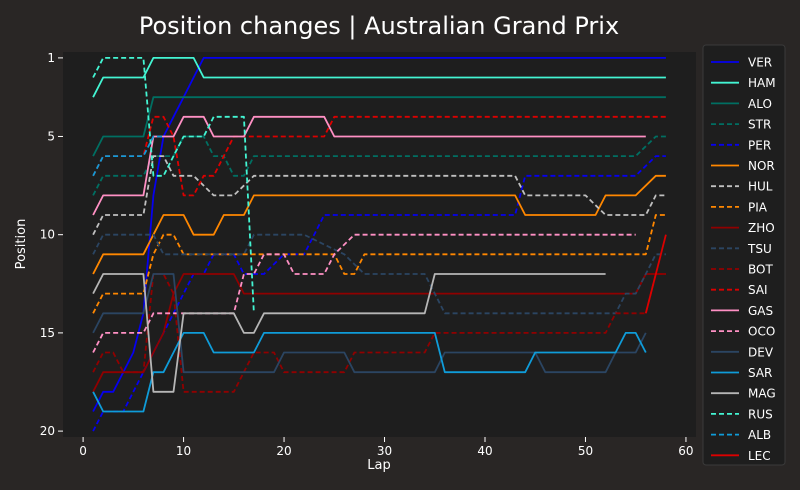 The width and height of the screenshot is (800, 490). What do you see at coordinates (759, 249) in the screenshot?
I see `legend-label-tsu: TSU` at bounding box center [759, 249].